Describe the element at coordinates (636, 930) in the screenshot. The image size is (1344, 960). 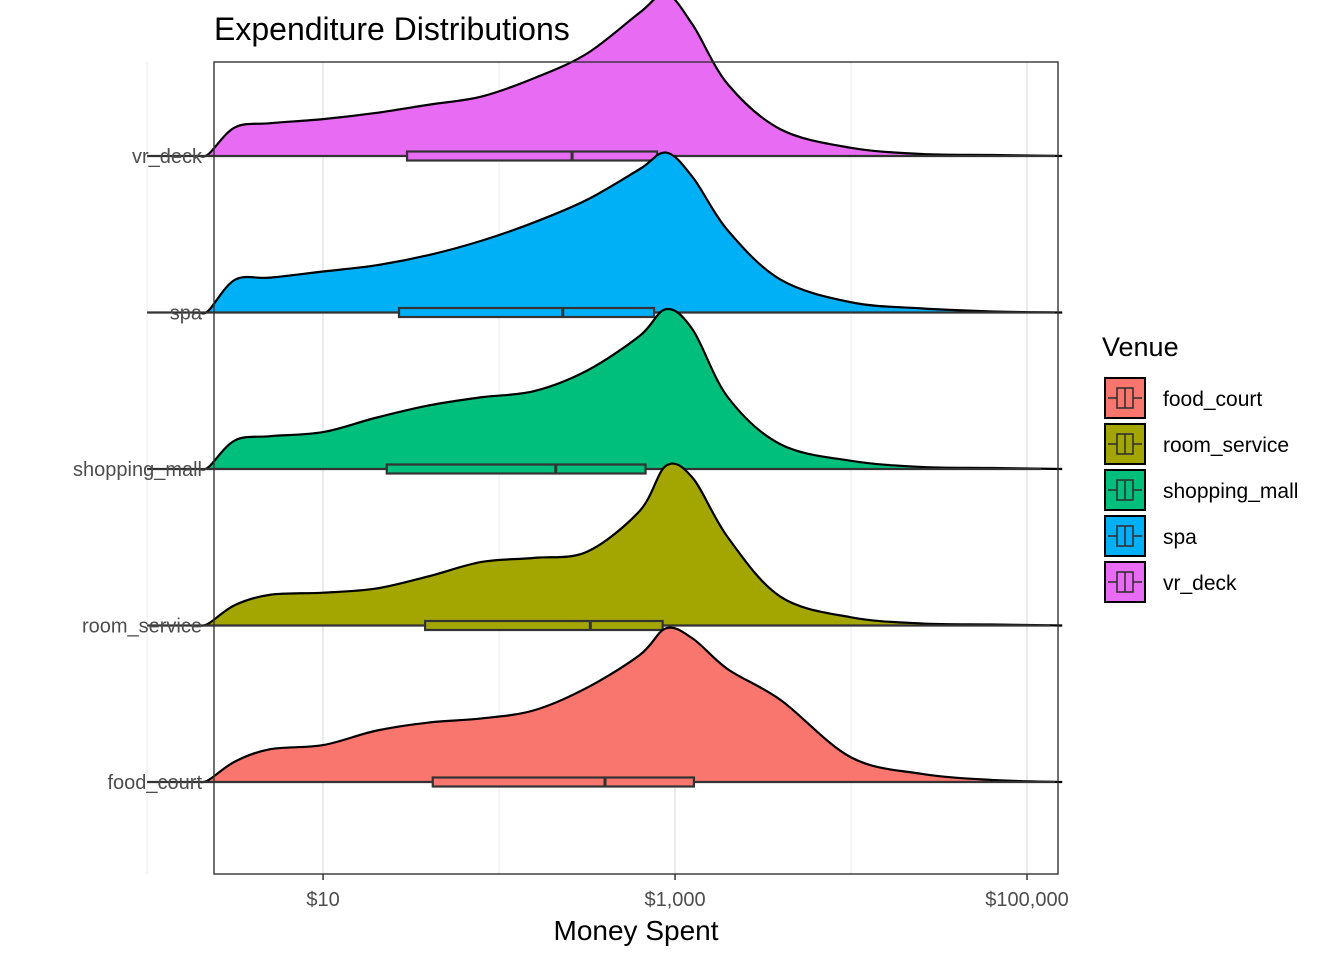
I see `x-axis-title: Money Spent` at that location.